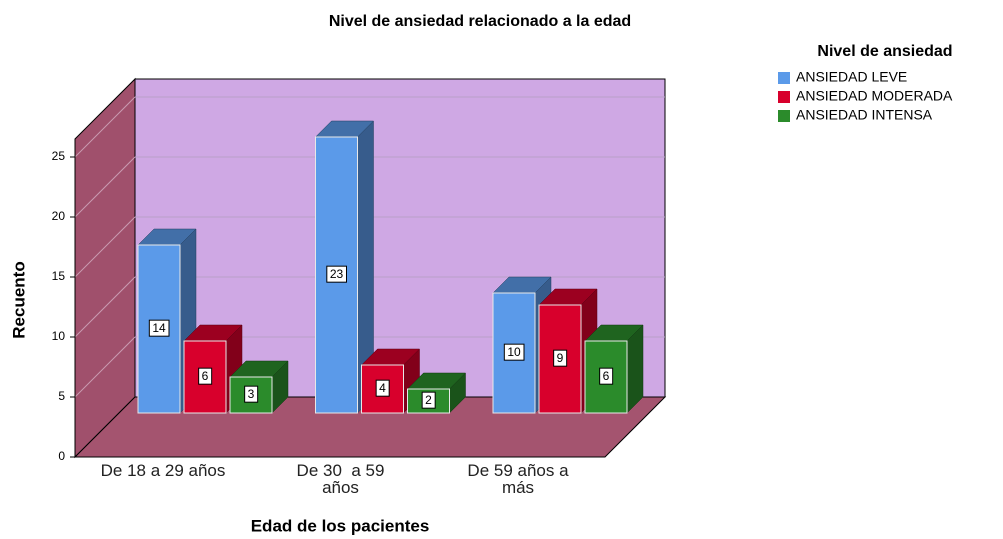 Image resolution: width=1003 pixels, height=539 pixels. Describe the element at coordinates (480, 21) in the screenshot. I see `chart-title: Nivel de ansiedad relacionado a la edad` at that location.